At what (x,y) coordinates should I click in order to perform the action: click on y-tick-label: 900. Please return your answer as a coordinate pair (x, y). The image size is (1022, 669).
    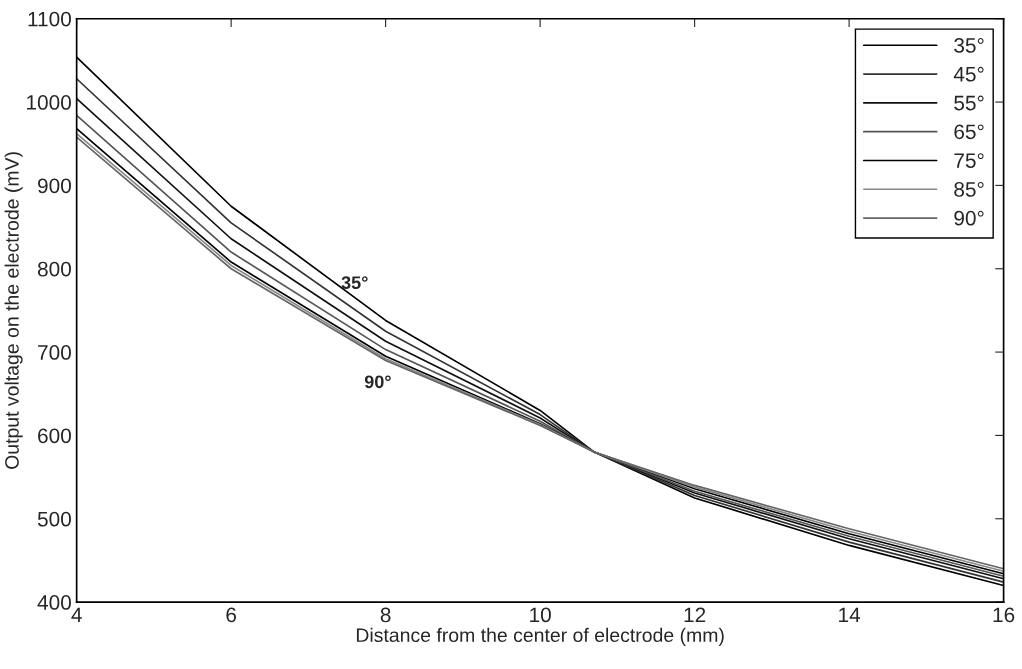
    Looking at the image, I should click on (54, 186).